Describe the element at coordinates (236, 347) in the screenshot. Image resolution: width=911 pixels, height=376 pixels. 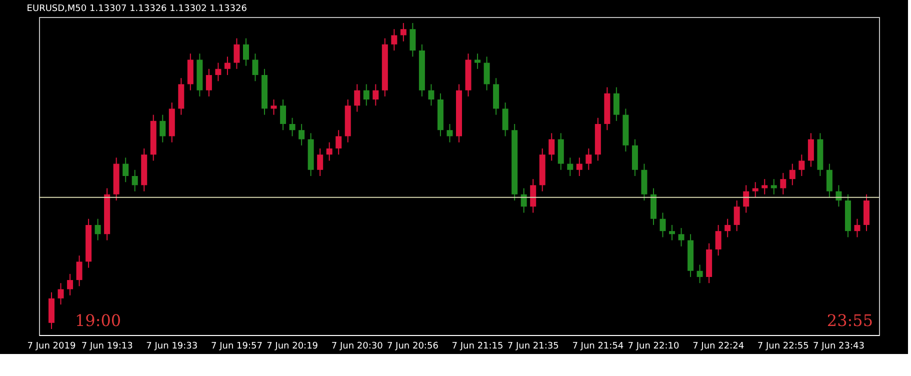
I see `x-tick-label: 7 Jun 19:57` at that location.